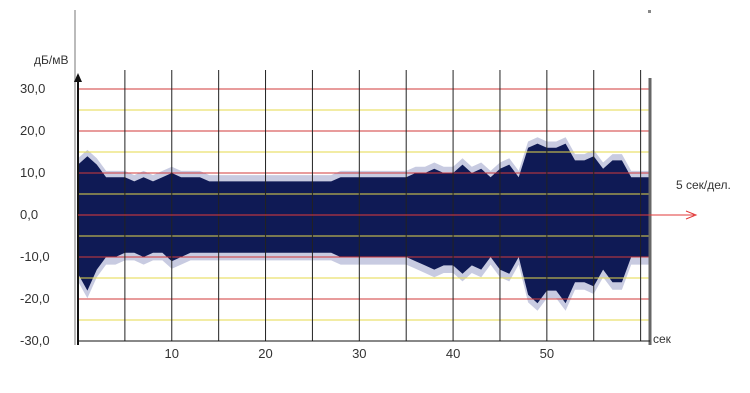 Image resolution: width=750 pixels, height=393 pixels. What do you see at coordinates (691, 215) in the screenshot?
I see `time-axis-arrow` at bounding box center [691, 215].